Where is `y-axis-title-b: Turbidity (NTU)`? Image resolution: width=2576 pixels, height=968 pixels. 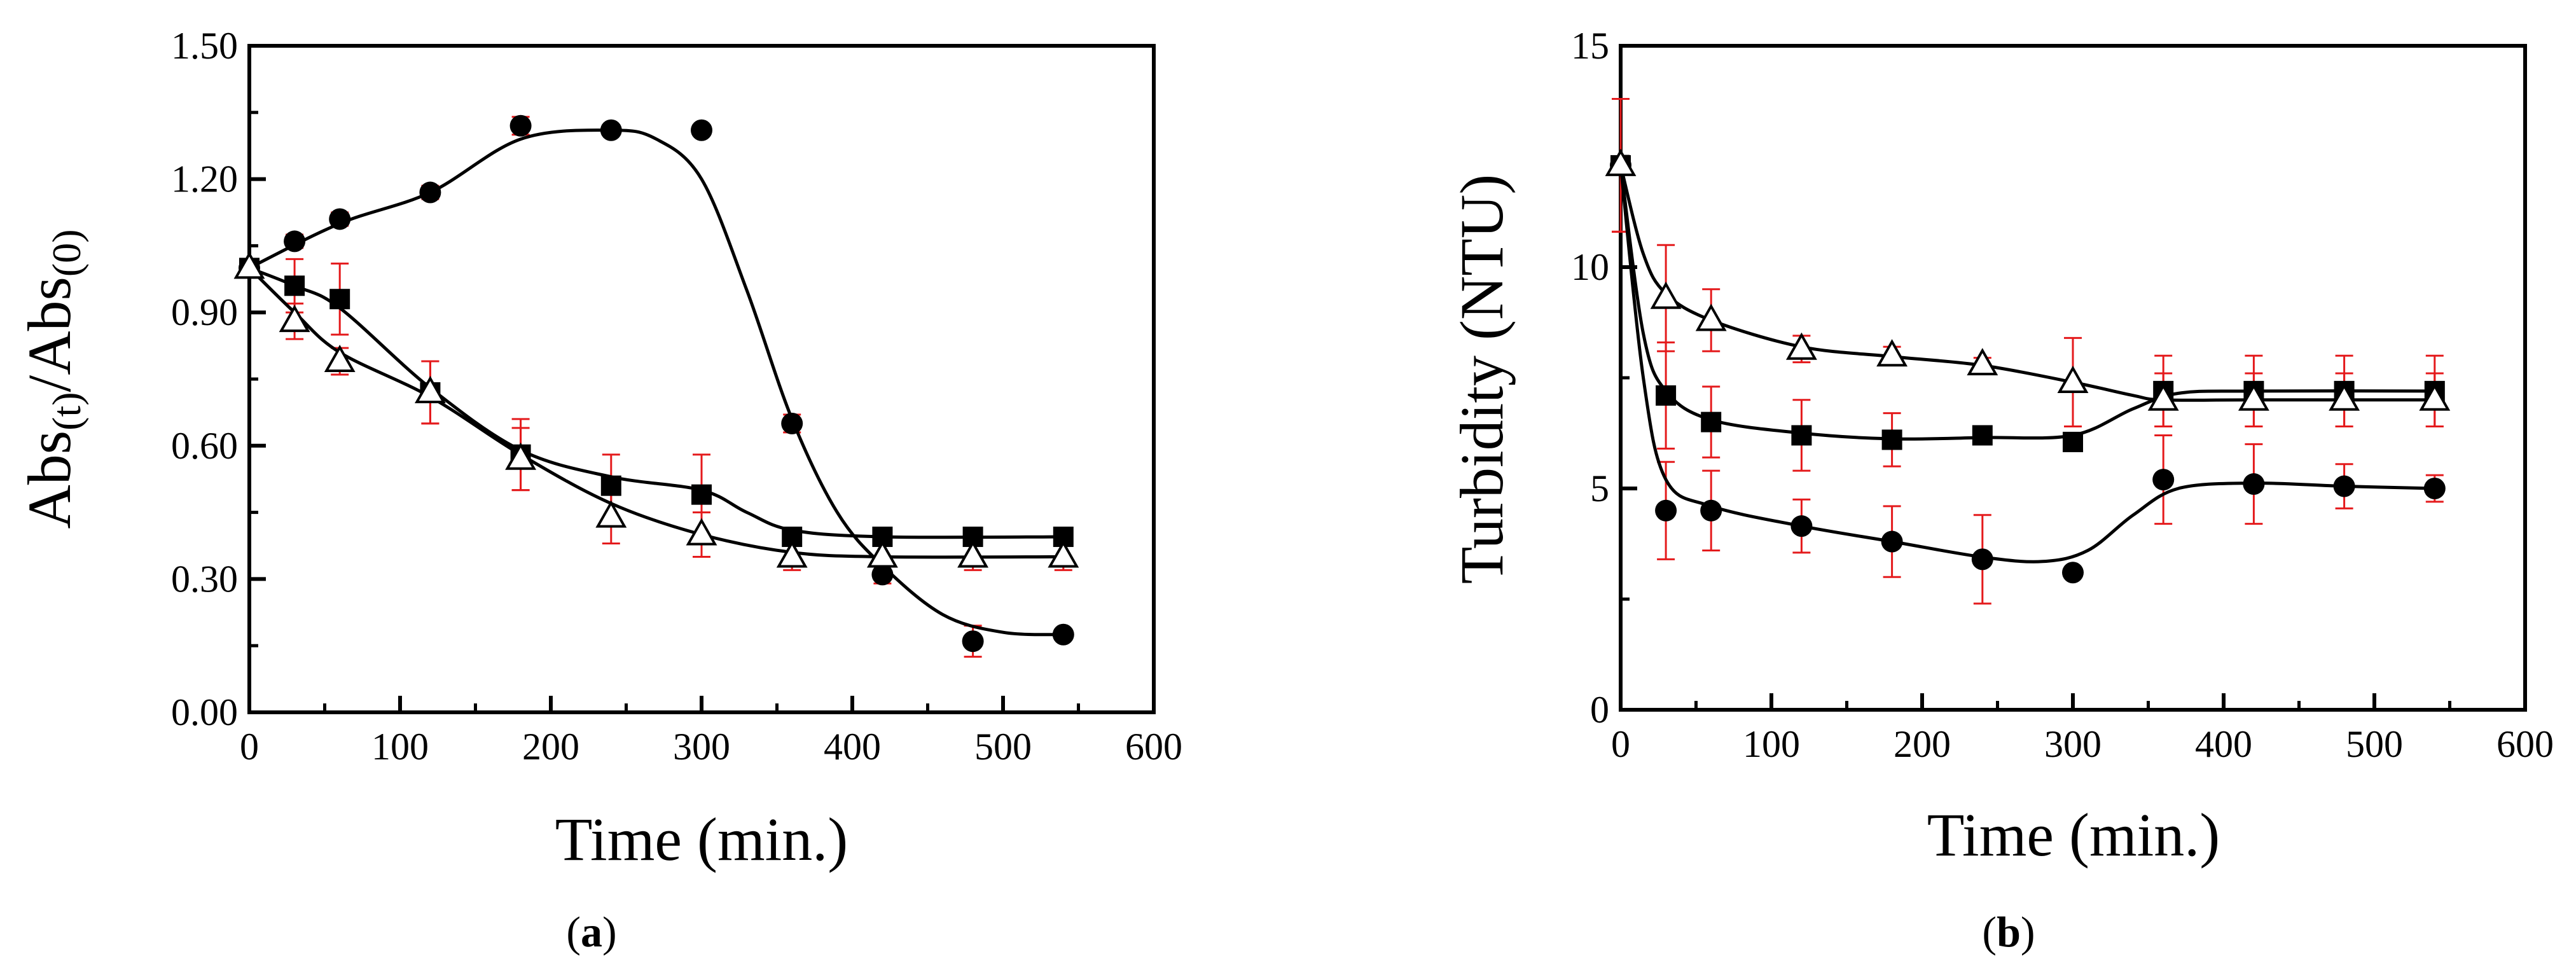
y-axis-title-b: Turbidity (NTU) is located at coordinates (1482, 379).